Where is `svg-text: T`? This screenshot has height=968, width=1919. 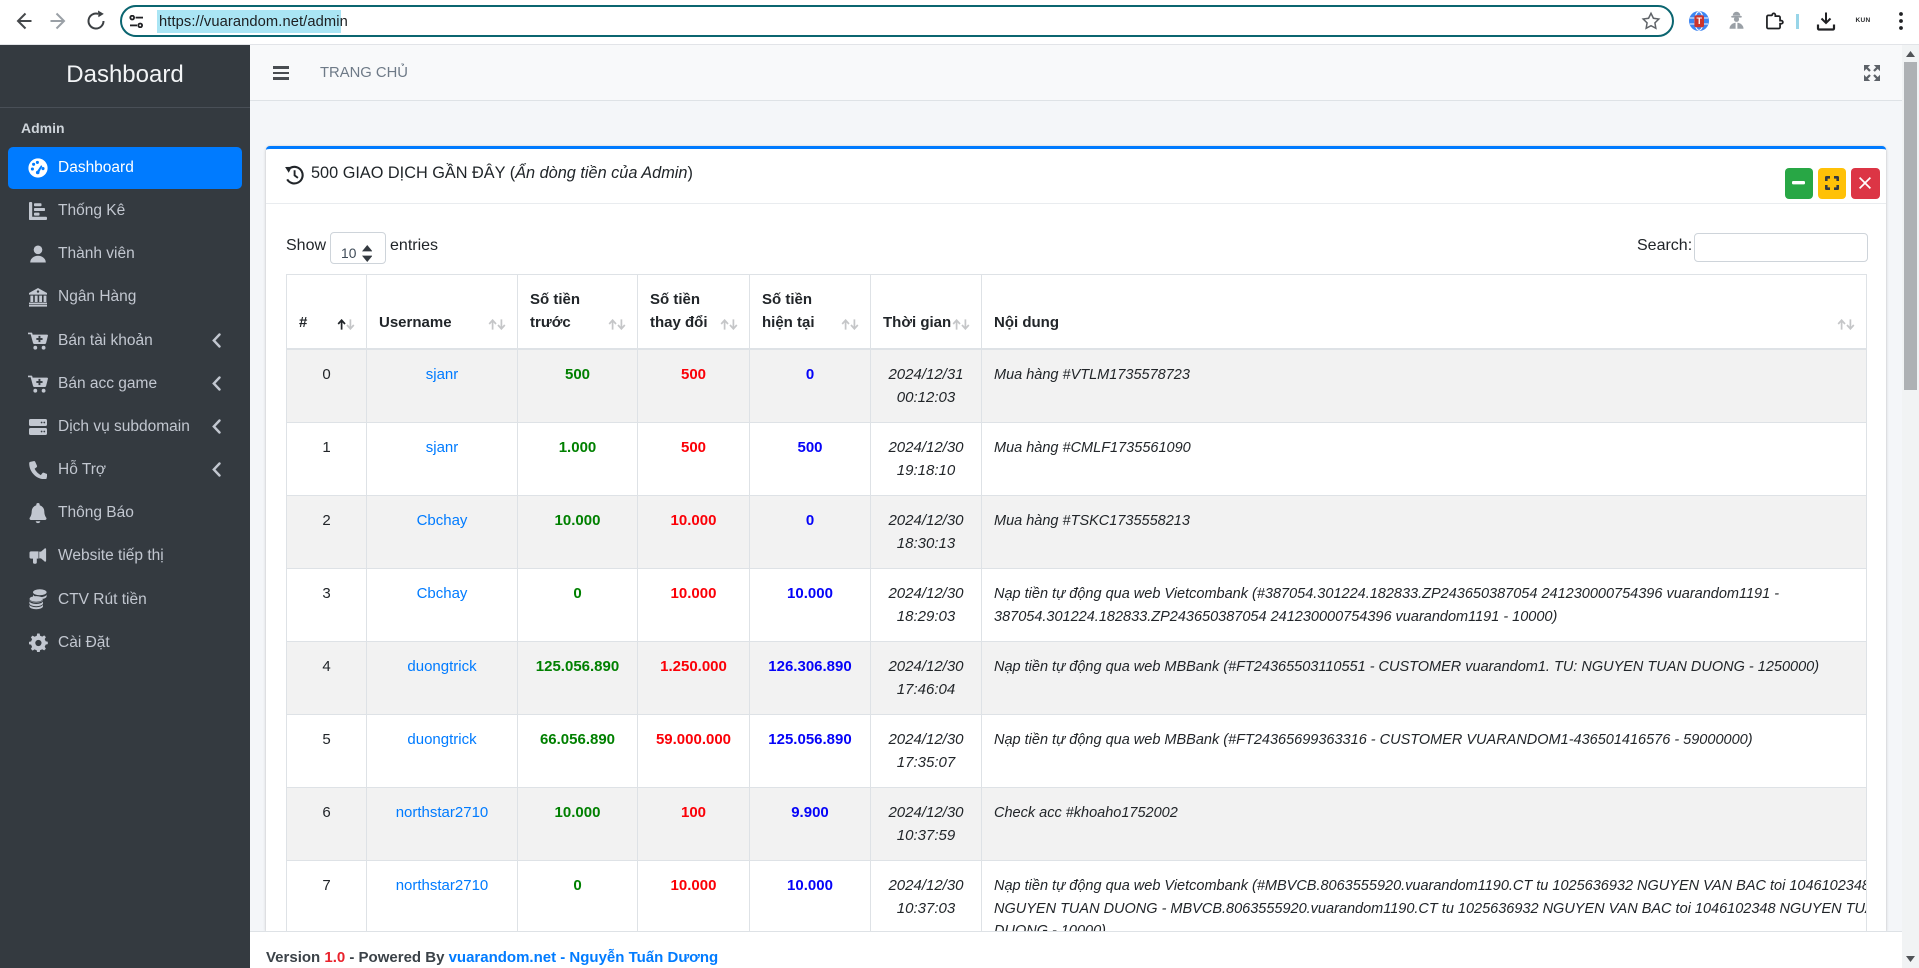
svg-text: T is located at coordinates (1699, 21).